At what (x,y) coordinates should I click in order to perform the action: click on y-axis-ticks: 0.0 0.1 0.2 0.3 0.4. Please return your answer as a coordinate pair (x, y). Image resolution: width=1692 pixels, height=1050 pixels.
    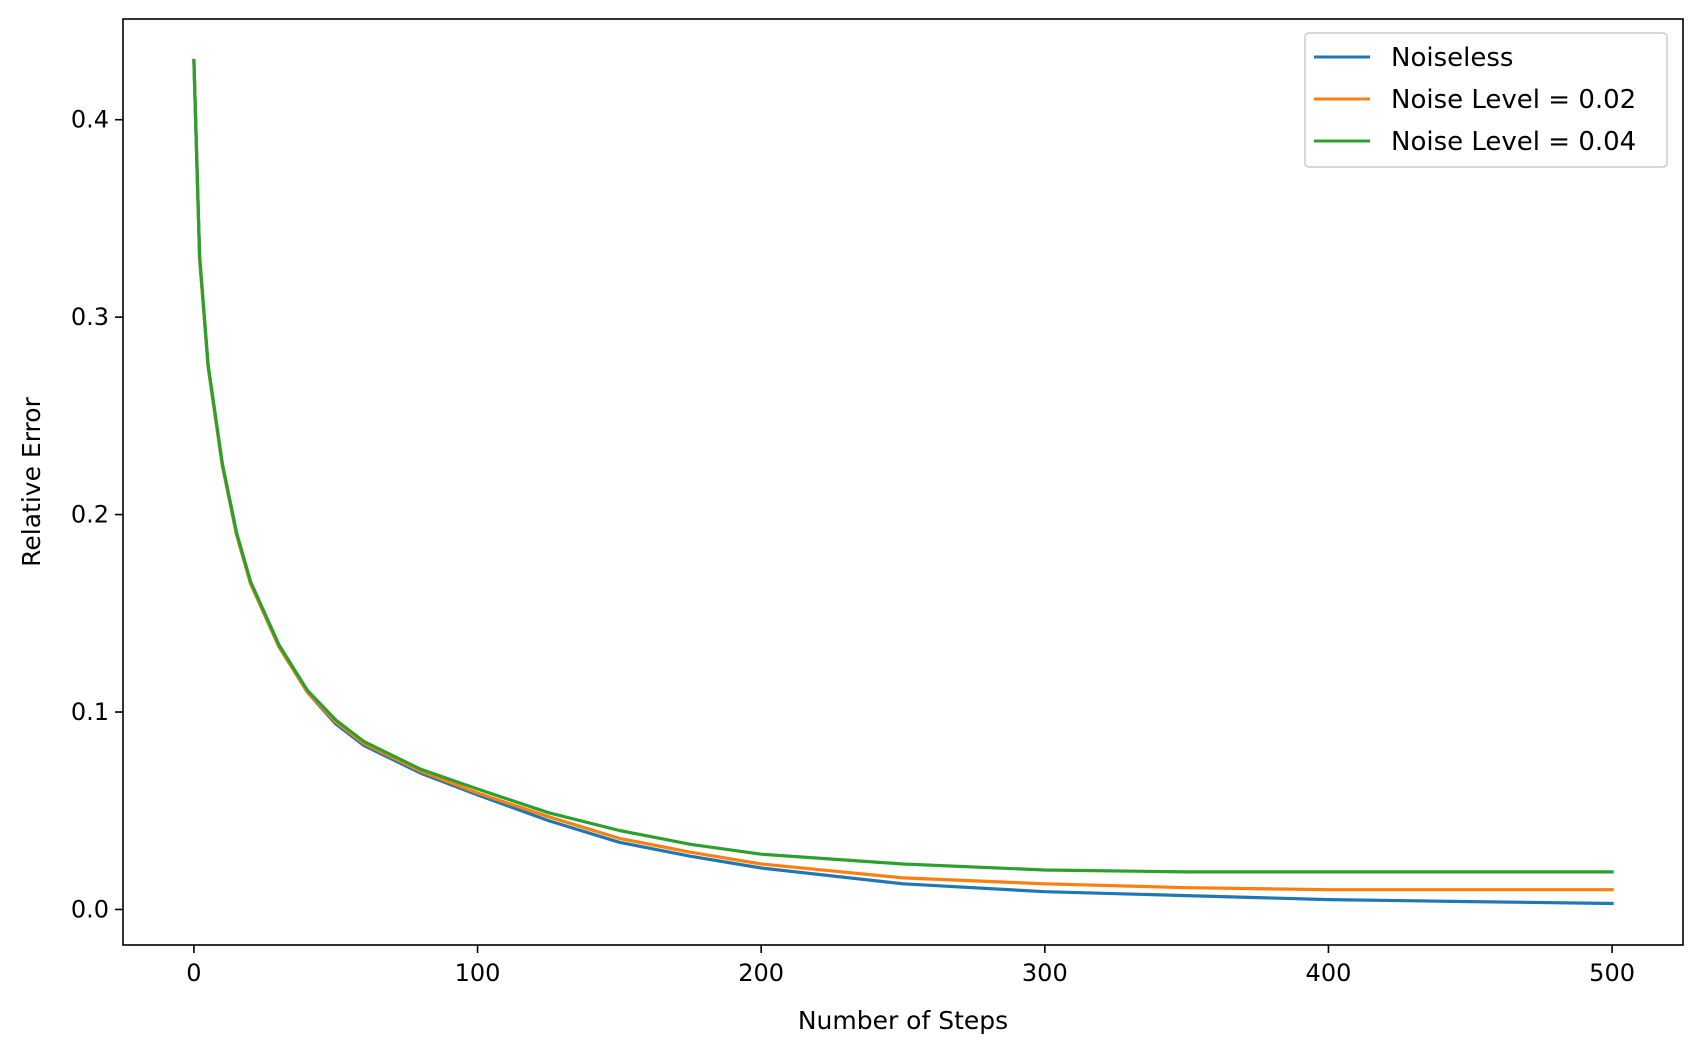
    Looking at the image, I should click on (97, 514).